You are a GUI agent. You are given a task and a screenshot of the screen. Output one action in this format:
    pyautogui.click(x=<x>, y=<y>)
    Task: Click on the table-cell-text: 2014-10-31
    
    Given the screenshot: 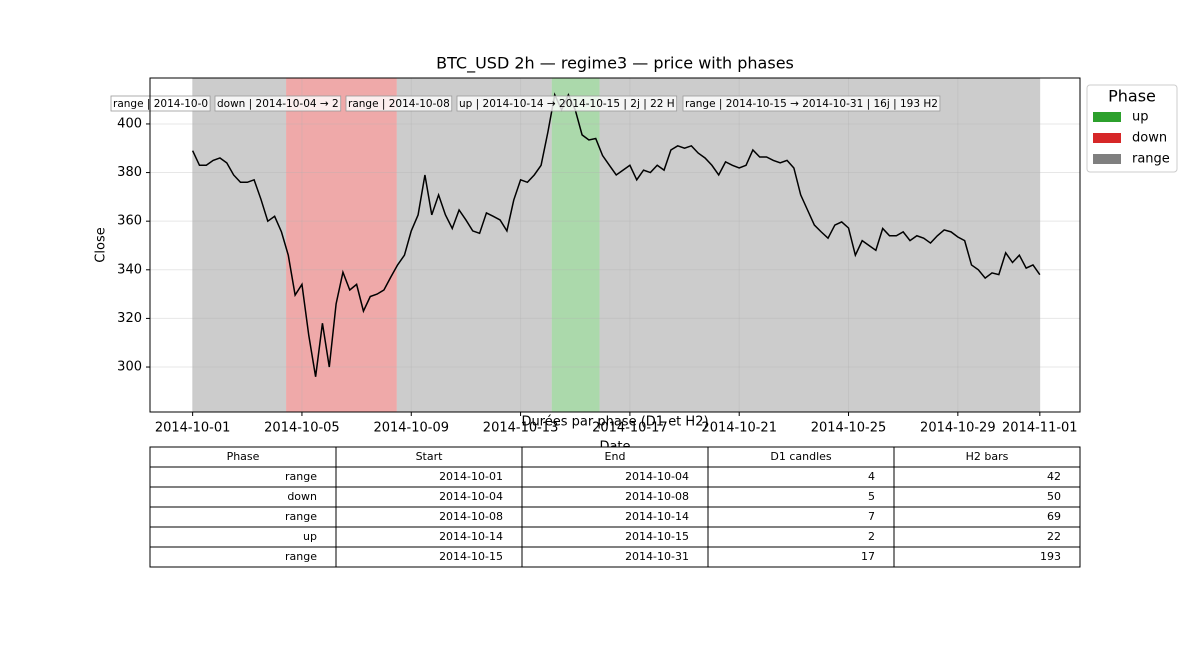 What is the action you would take?
    pyautogui.click(x=657, y=556)
    